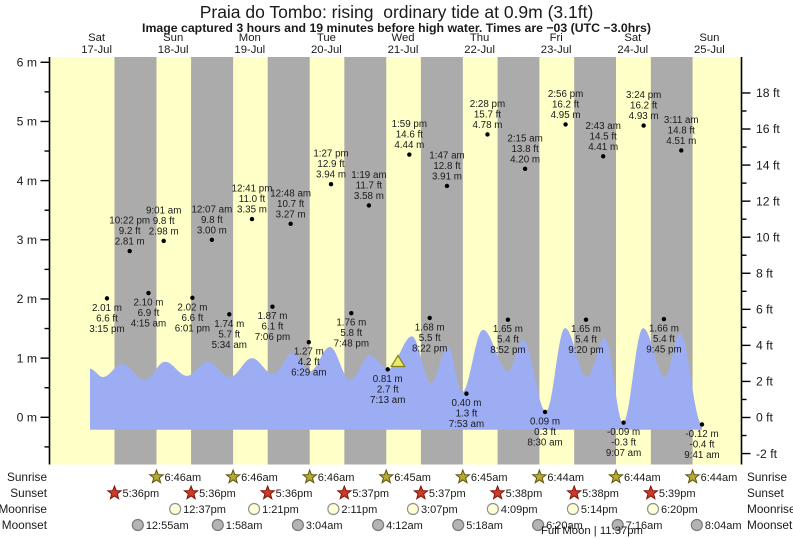  Describe the element at coordinates (768, 201) in the screenshot. I see `right-axis-tick-label: 12 ft` at that location.